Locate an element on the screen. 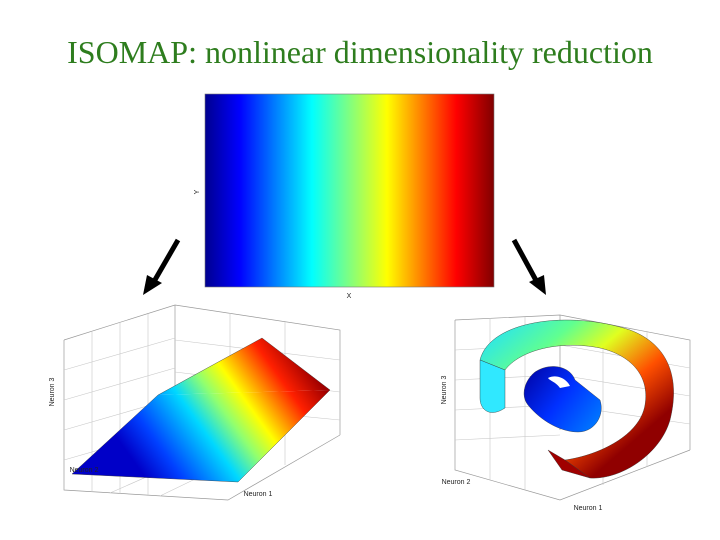 Image resolution: width=720 pixels, height=540 pixels. left-3d-panel: Neuron 3 Neuron 2 Neuron 1 is located at coordinates (195, 402).